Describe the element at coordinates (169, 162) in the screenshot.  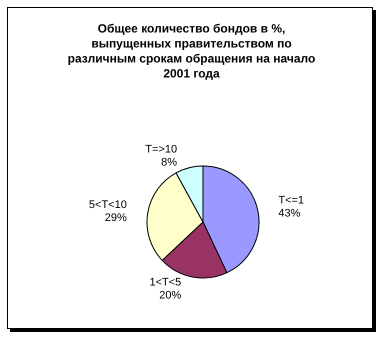
I see `data-label: 8%` at that location.